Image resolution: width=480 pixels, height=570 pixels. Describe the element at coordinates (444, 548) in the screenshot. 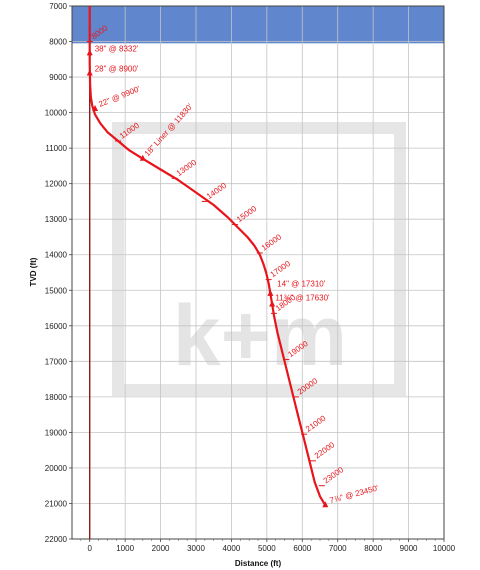

I see `x-tick-label: 10000` at that location.